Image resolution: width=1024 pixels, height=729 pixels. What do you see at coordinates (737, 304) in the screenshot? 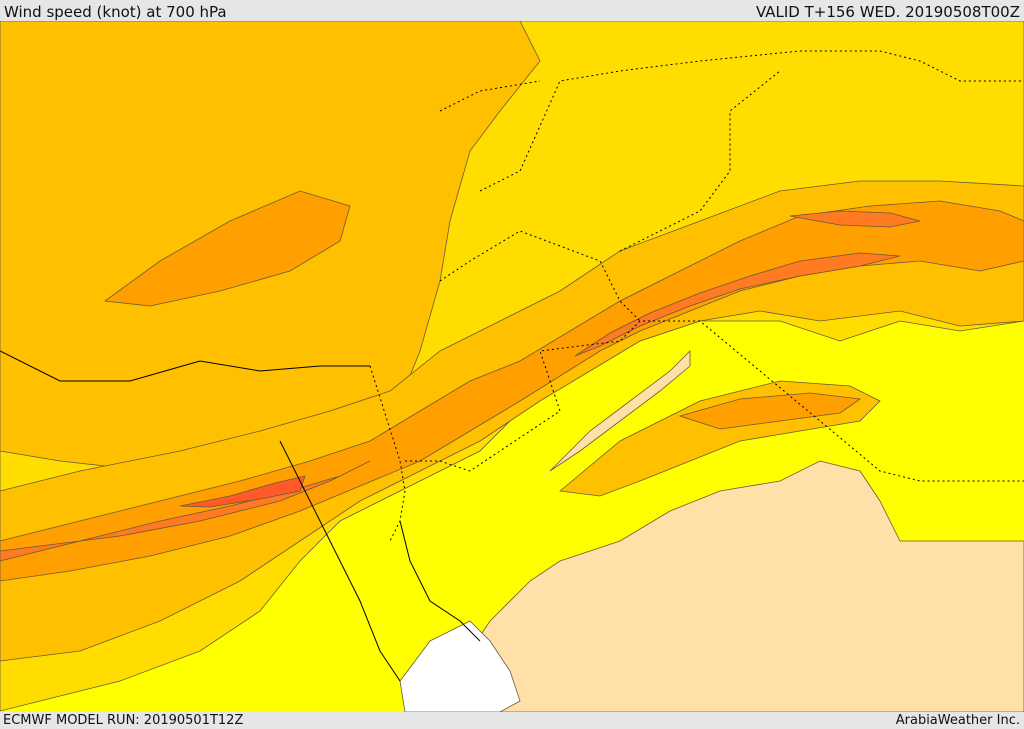
I see `field-jet-east` at bounding box center [737, 304].